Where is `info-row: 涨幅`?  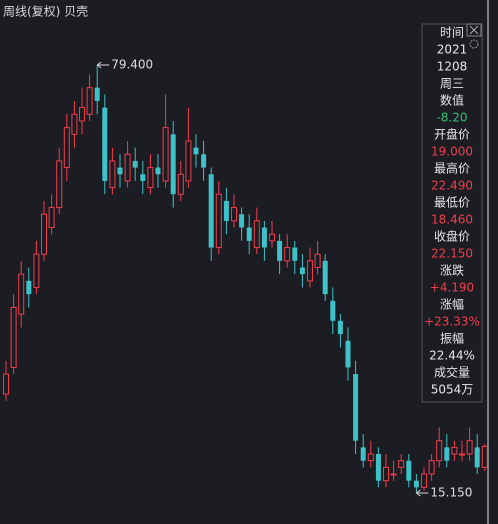
info-row: 涨幅 is located at coordinates (452, 304).